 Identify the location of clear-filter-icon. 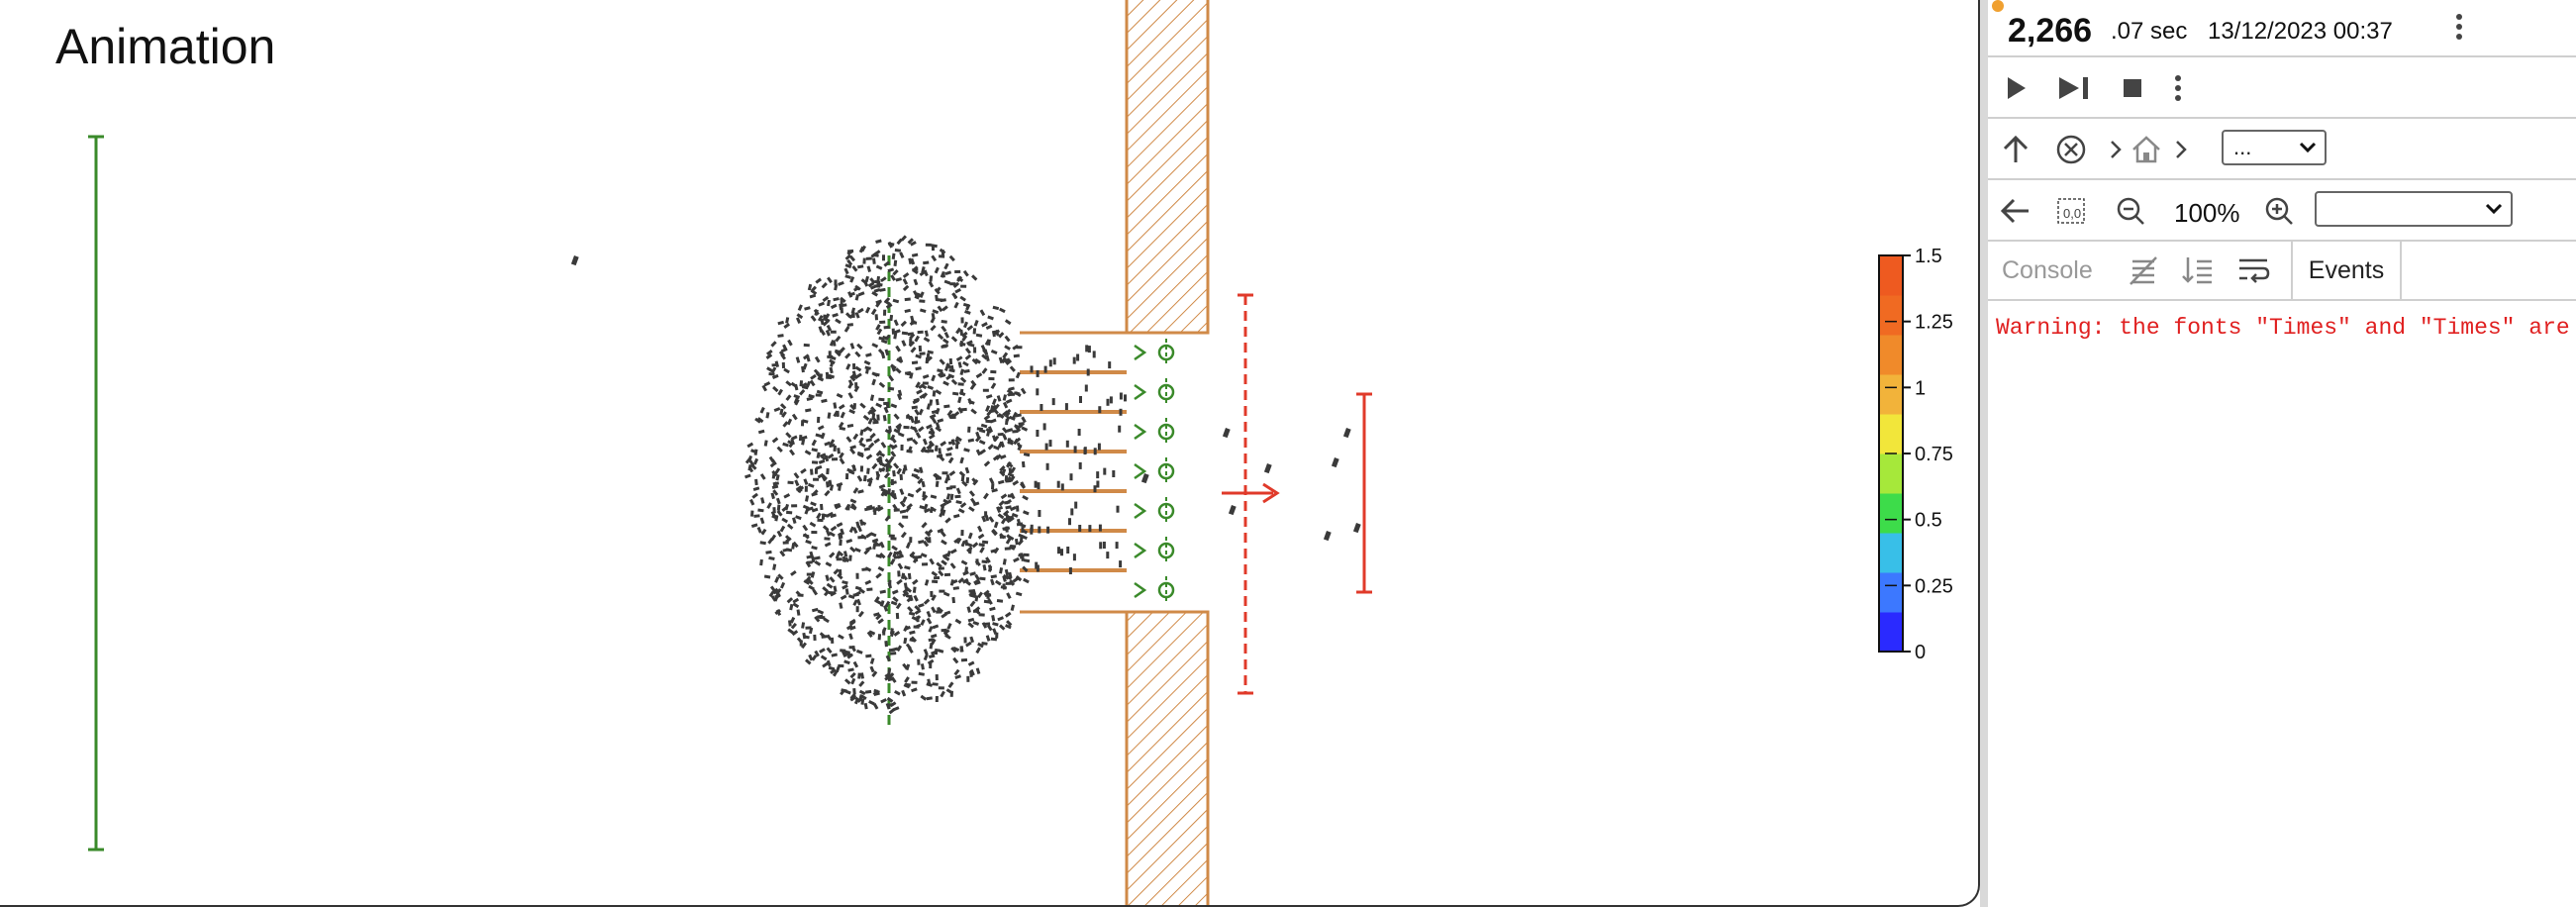
(2144, 270).